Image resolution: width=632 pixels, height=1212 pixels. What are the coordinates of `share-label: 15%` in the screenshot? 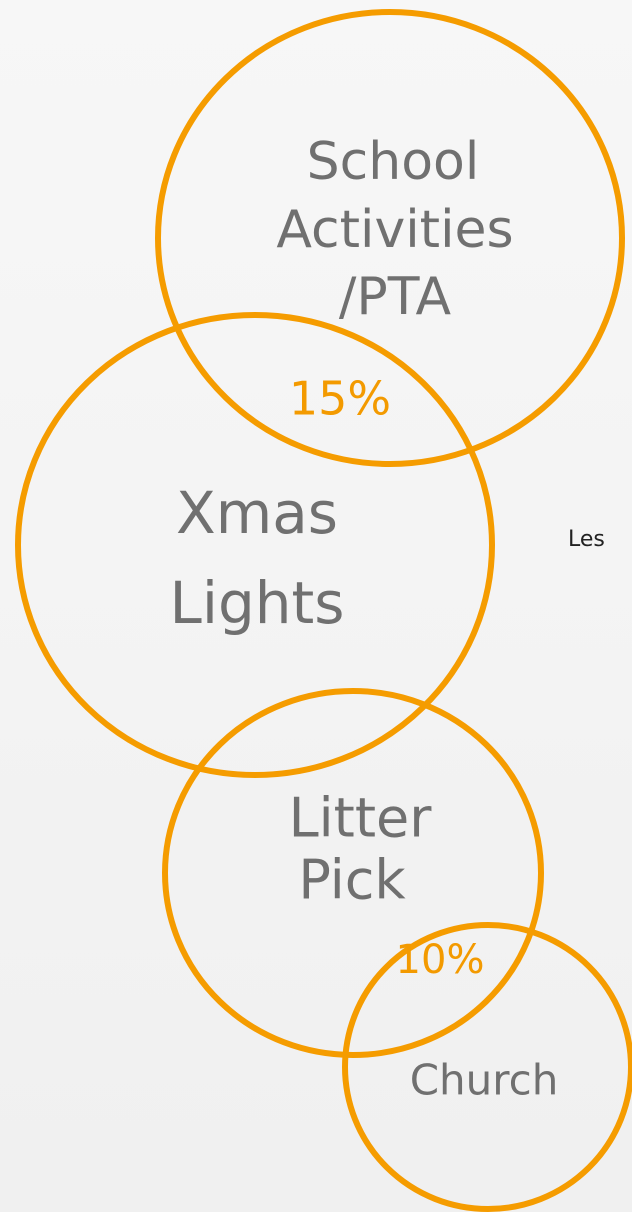 It's located at (340, 399).